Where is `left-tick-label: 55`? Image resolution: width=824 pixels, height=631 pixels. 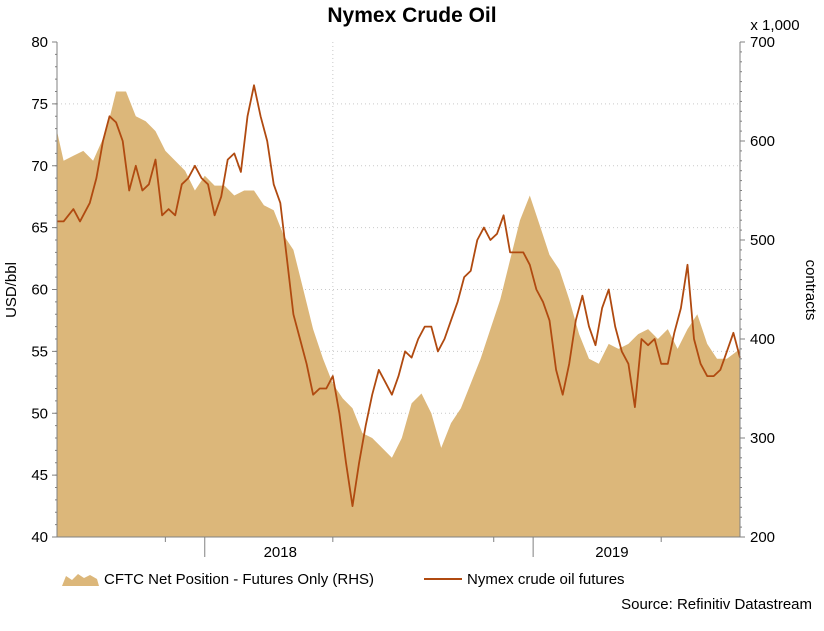 left-tick-label: 55 is located at coordinates (39, 351).